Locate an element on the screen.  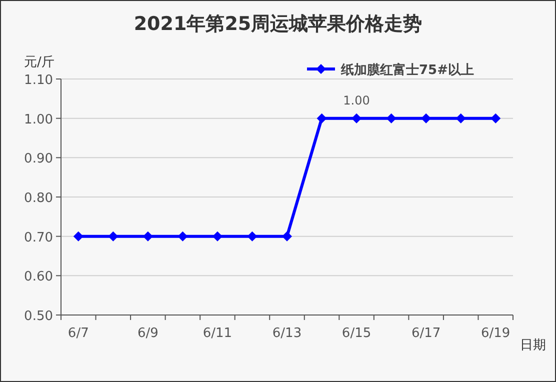
x-tick-label: 6/11 is located at coordinates (217, 333).